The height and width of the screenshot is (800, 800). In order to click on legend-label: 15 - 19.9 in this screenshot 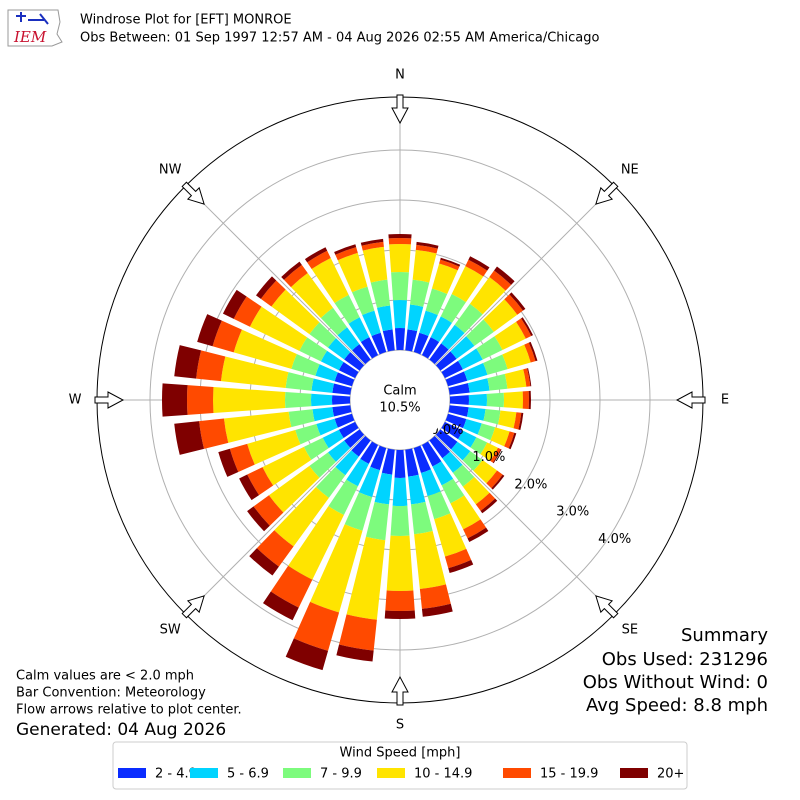, I will do `click(569, 774)`.